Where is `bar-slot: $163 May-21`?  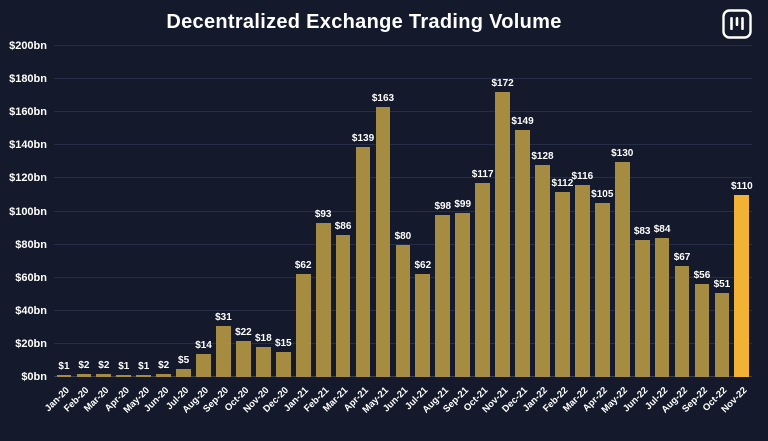 bar-slot: $163 May-21 is located at coordinates (377, 230).